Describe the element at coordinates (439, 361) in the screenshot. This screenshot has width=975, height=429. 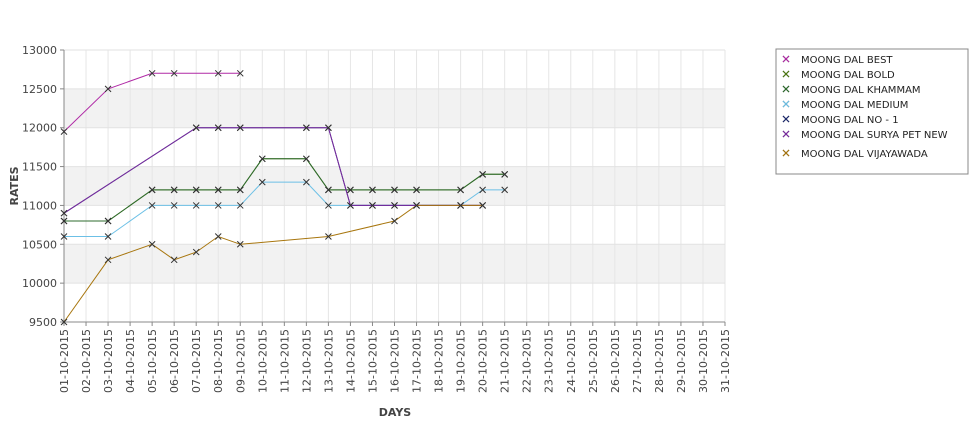
I see `x-tick-label: 18-10-2015` at that location.